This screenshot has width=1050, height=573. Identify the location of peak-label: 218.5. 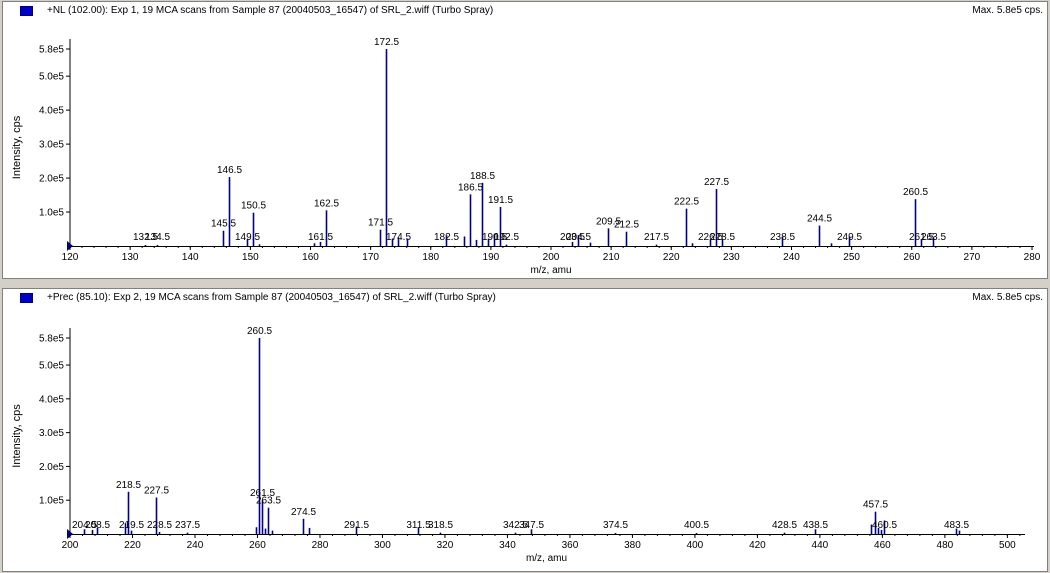
(128, 485).